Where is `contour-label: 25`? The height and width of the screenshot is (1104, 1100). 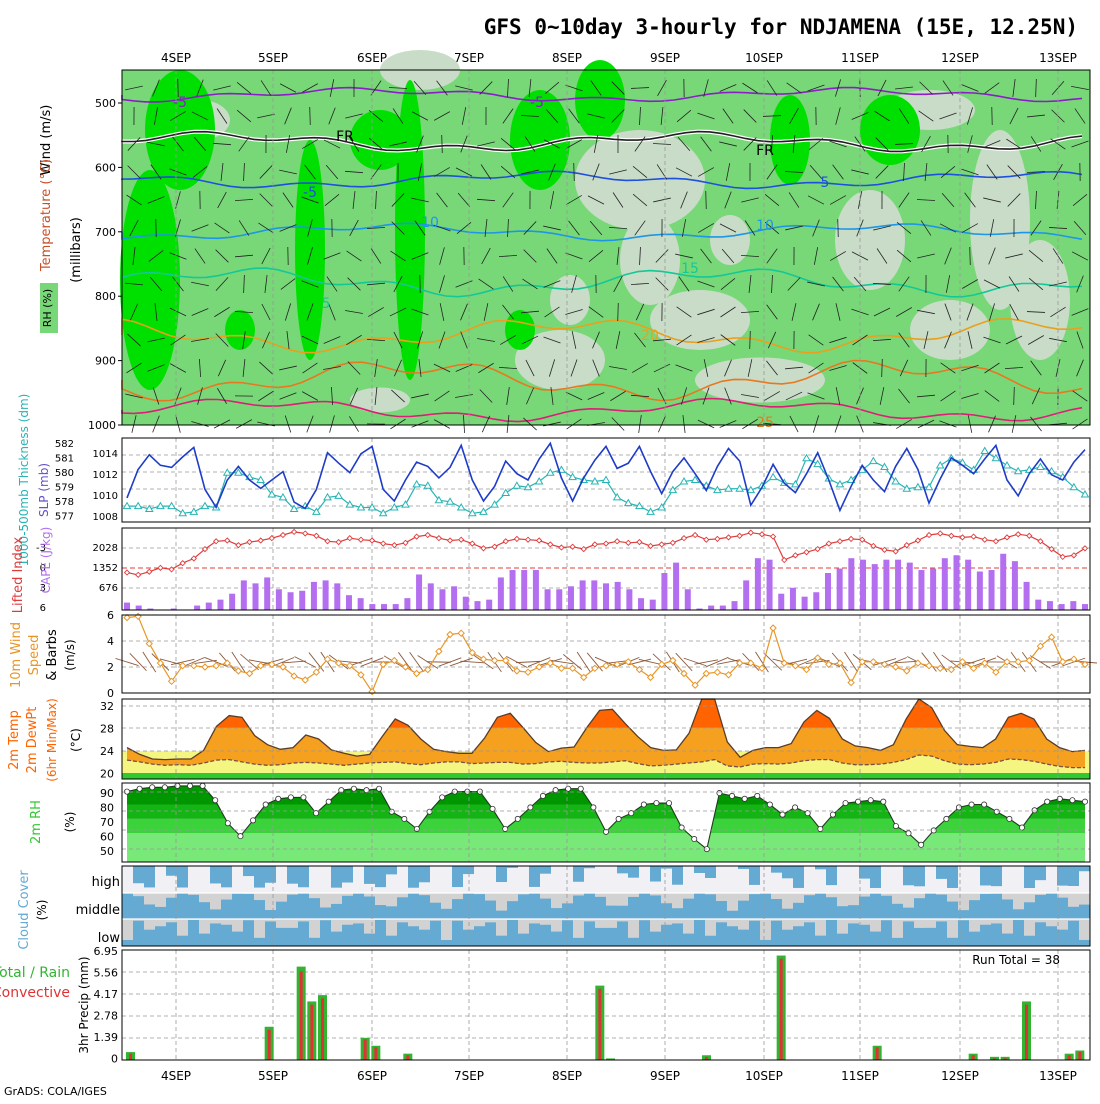
contour-label: 25 is located at coordinates (765, 423).